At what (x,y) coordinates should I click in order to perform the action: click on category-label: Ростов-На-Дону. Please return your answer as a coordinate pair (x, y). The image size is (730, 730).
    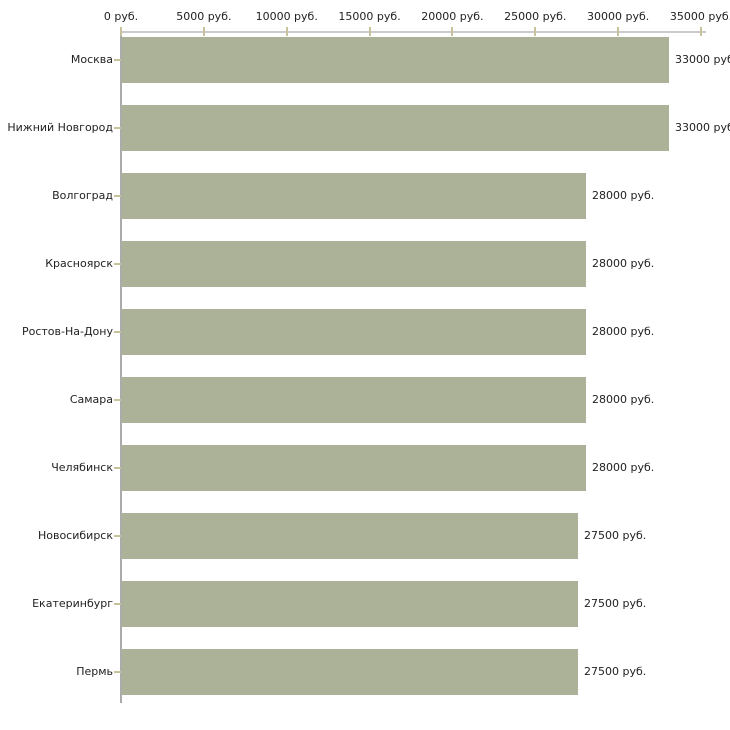
    Looking at the image, I should click on (67, 331).